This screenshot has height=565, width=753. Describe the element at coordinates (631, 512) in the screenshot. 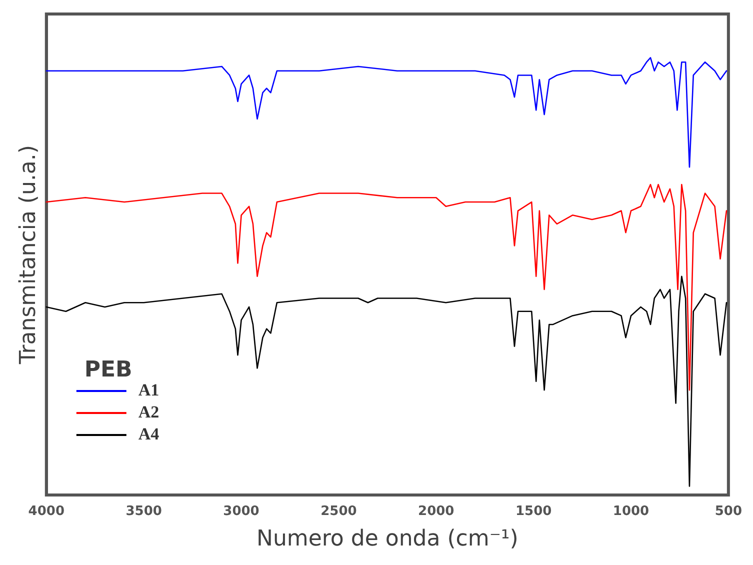

I see `x-tick-label: 1000` at that location.